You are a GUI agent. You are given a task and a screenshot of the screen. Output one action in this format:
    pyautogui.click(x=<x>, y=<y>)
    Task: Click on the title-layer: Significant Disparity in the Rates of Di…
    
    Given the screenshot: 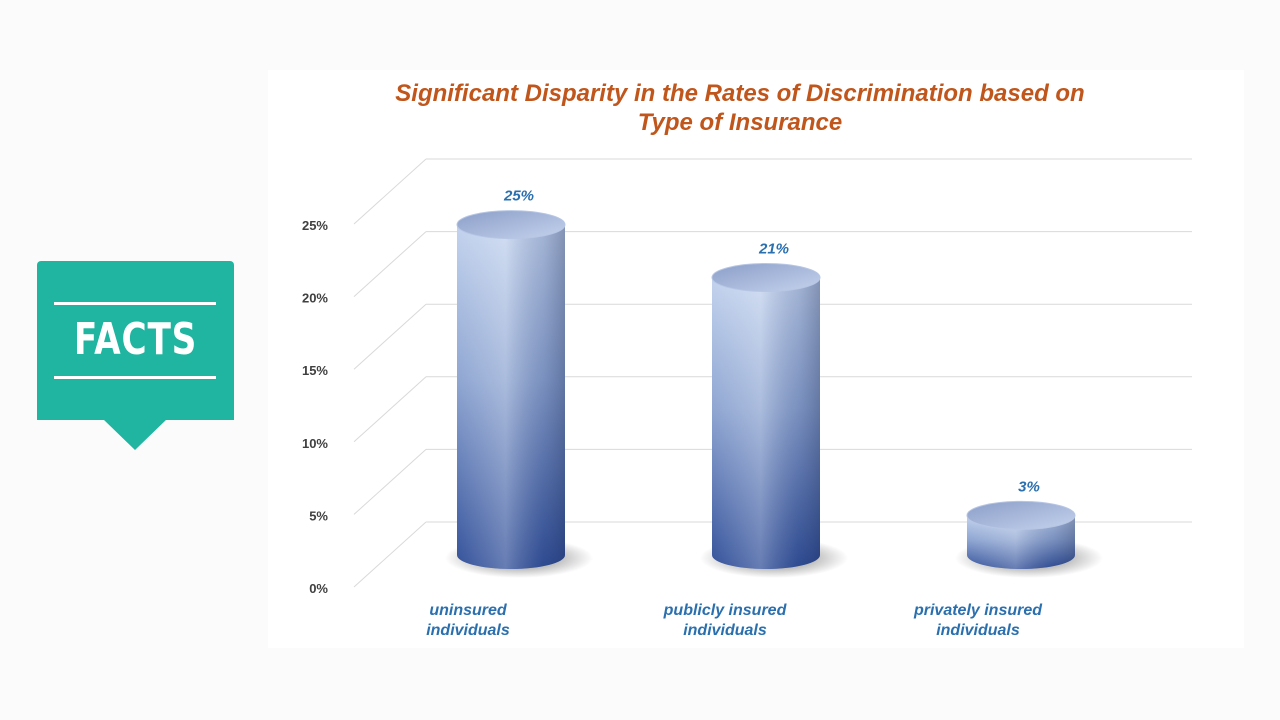 What is the action you would take?
    pyautogui.click(x=739, y=108)
    